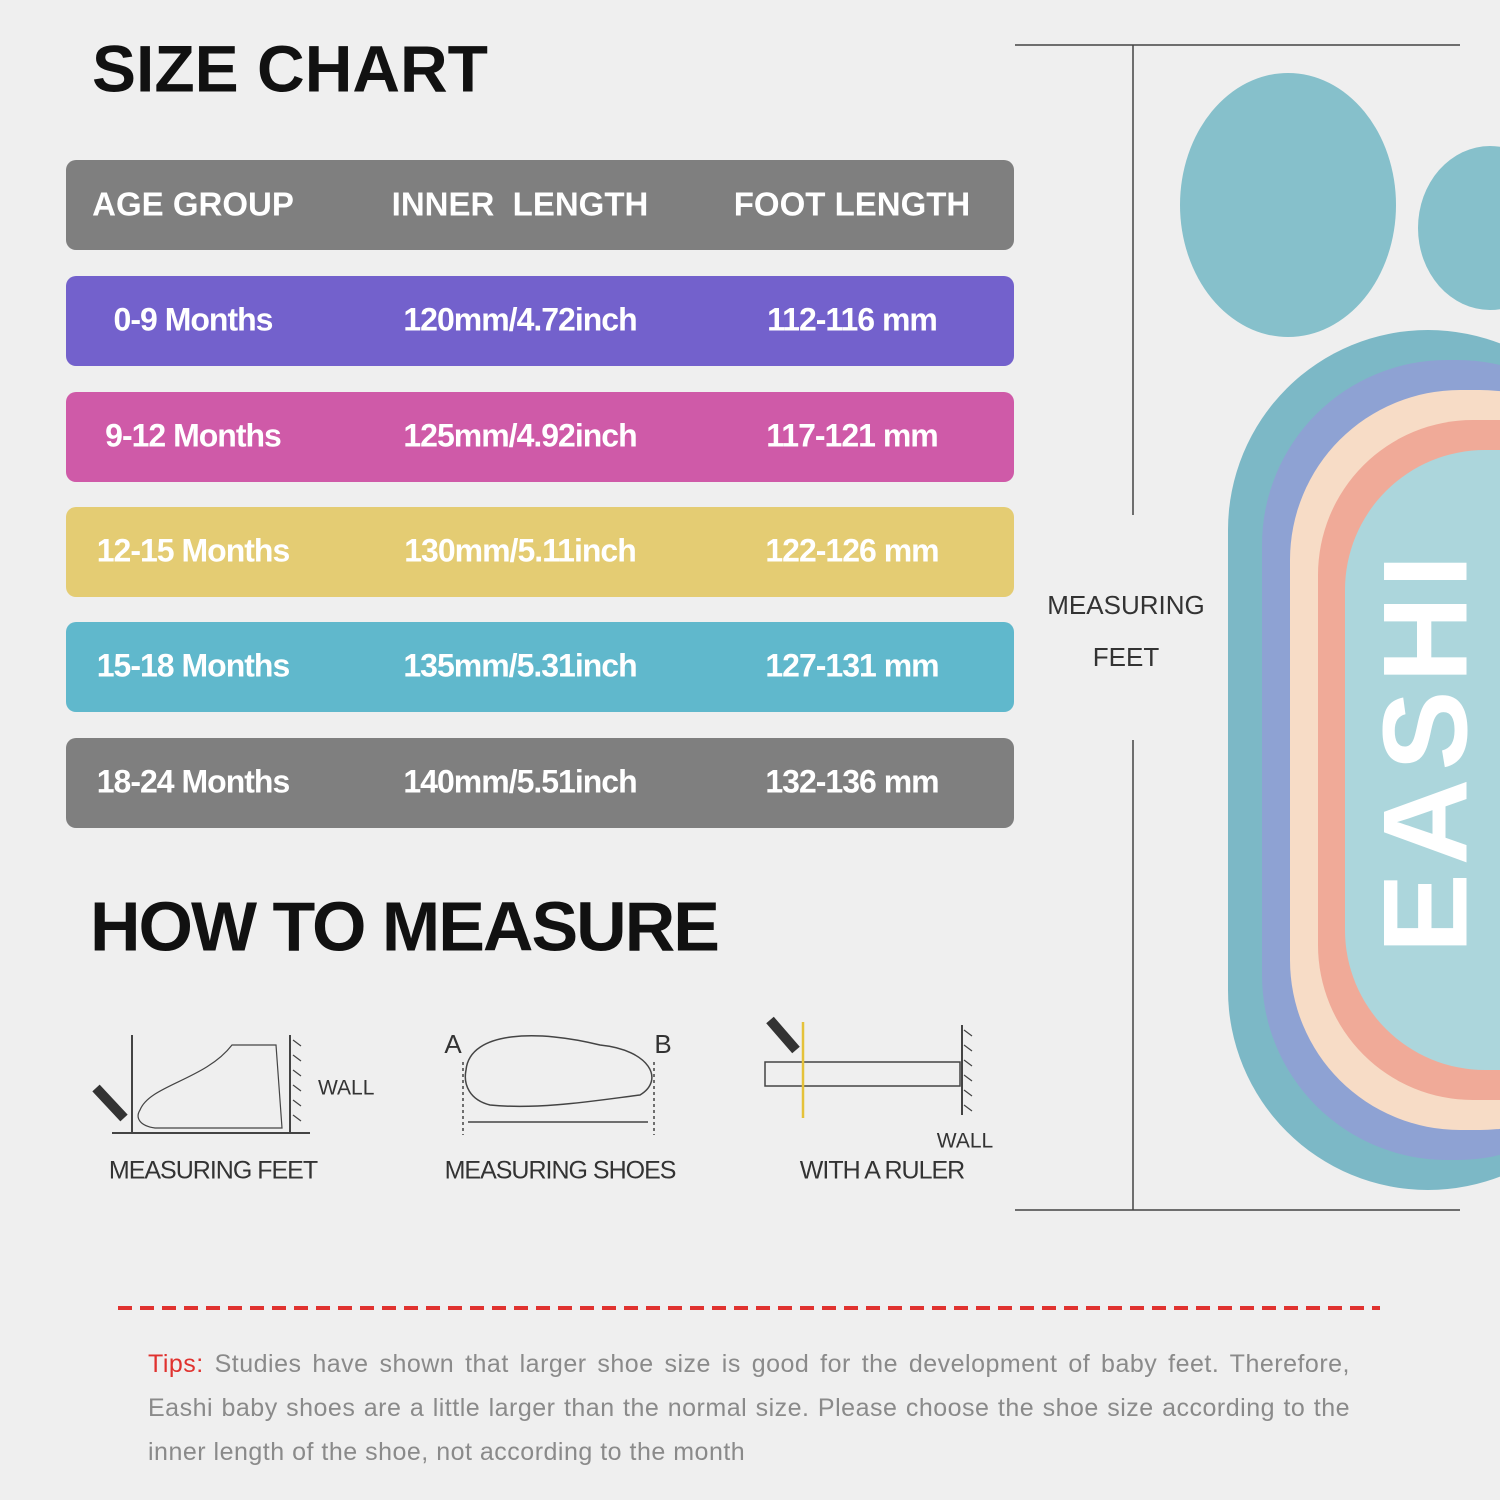 This screenshot has height=1500, width=1500. What do you see at coordinates (519, 319) in the screenshot?
I see `table-cell: 120mm/4.72inch` at bounding box center [519, 319].